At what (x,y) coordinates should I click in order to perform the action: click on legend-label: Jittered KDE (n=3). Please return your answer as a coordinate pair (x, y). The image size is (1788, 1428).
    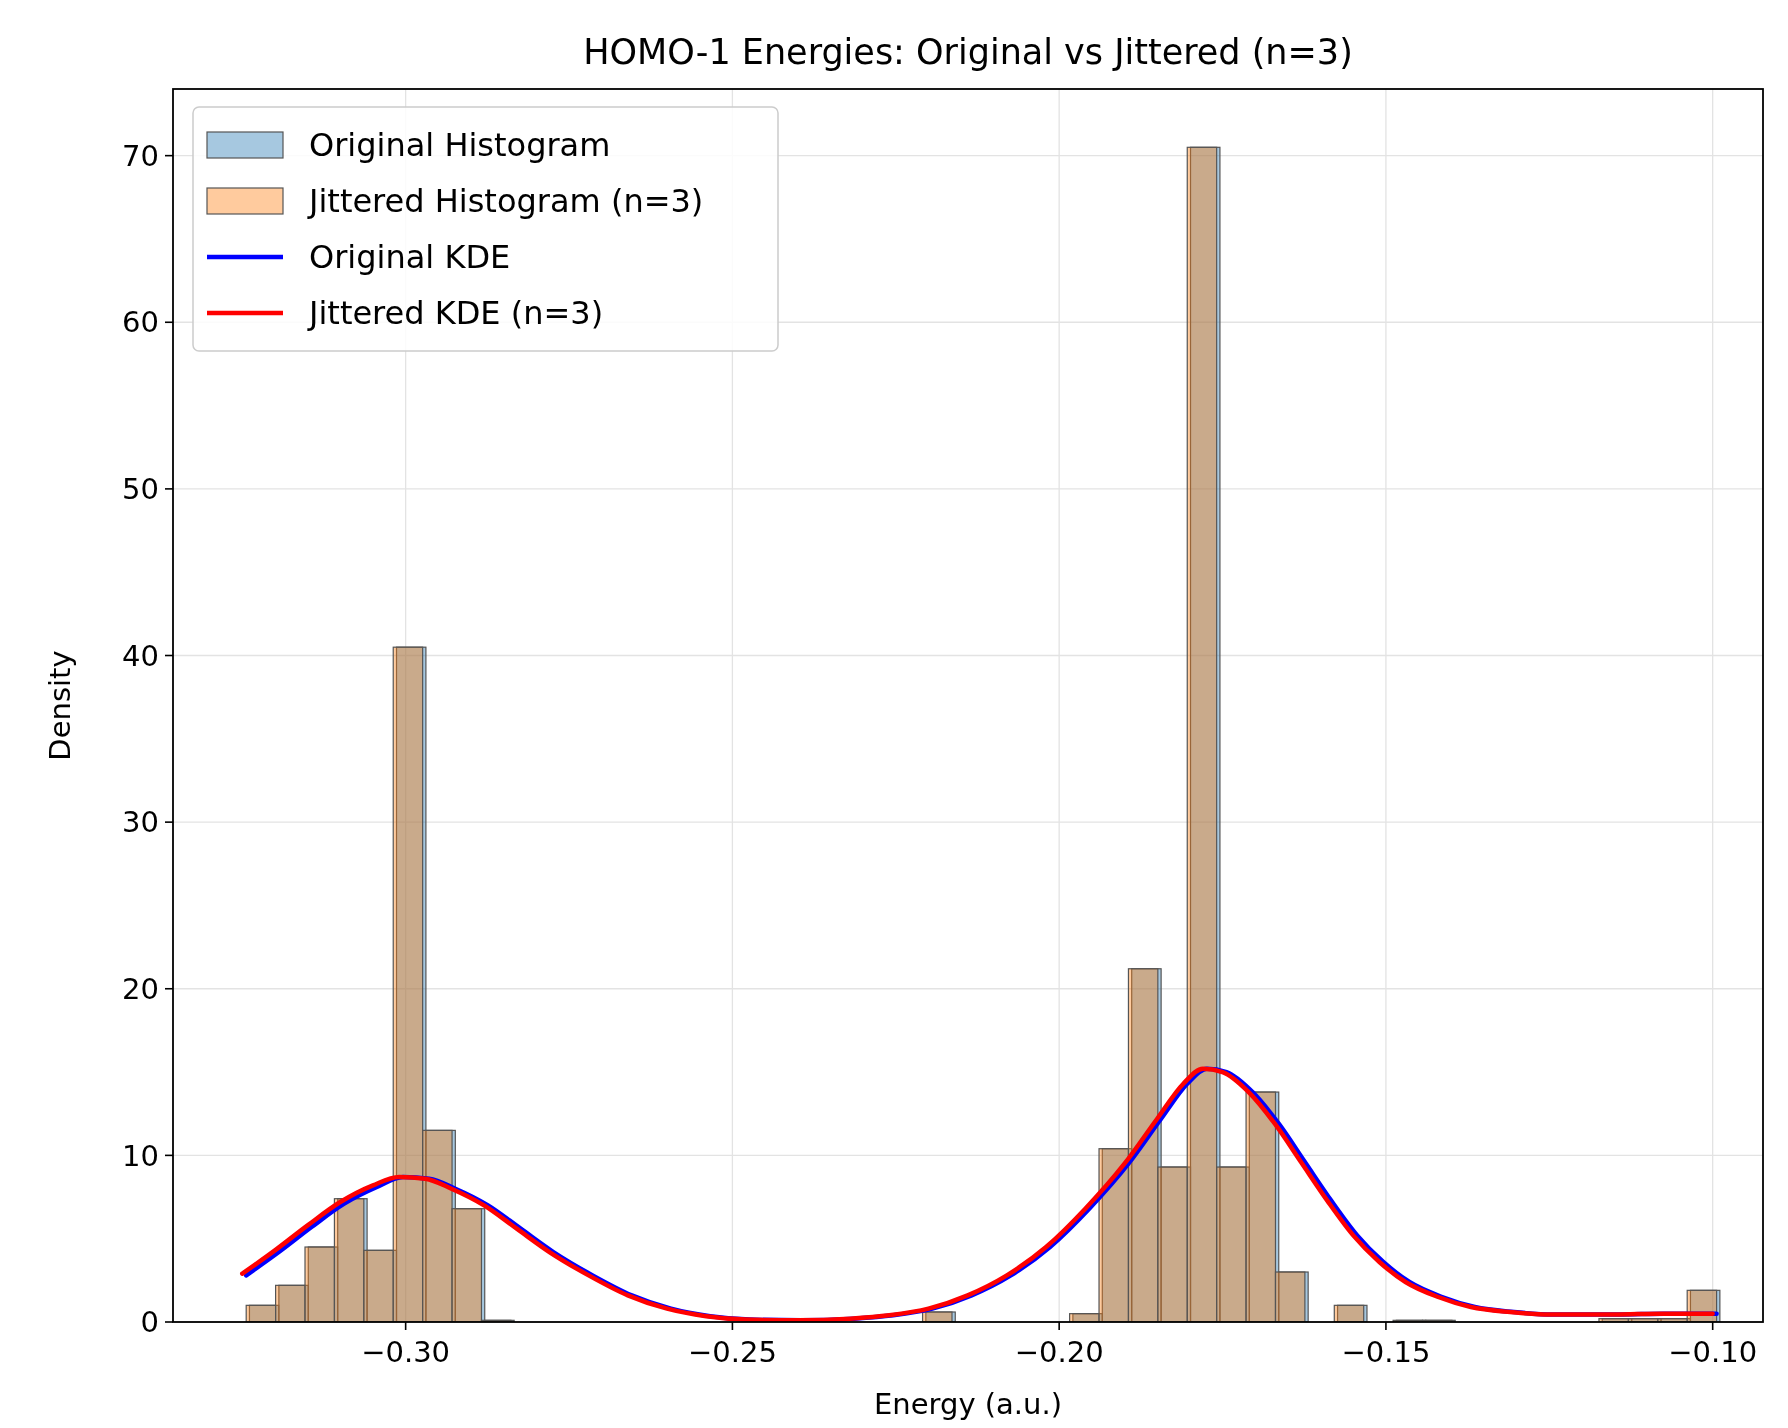
    Looking at the image, I should click on (455, 313).